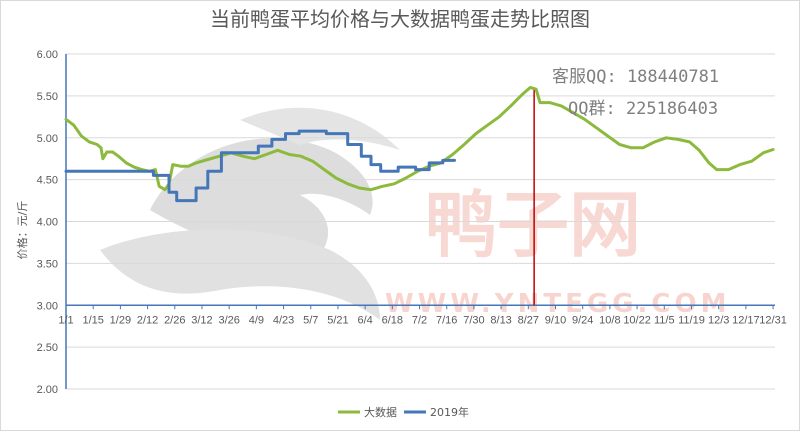  I want to click on x-tick-label: 7/16, so click(446, 320).